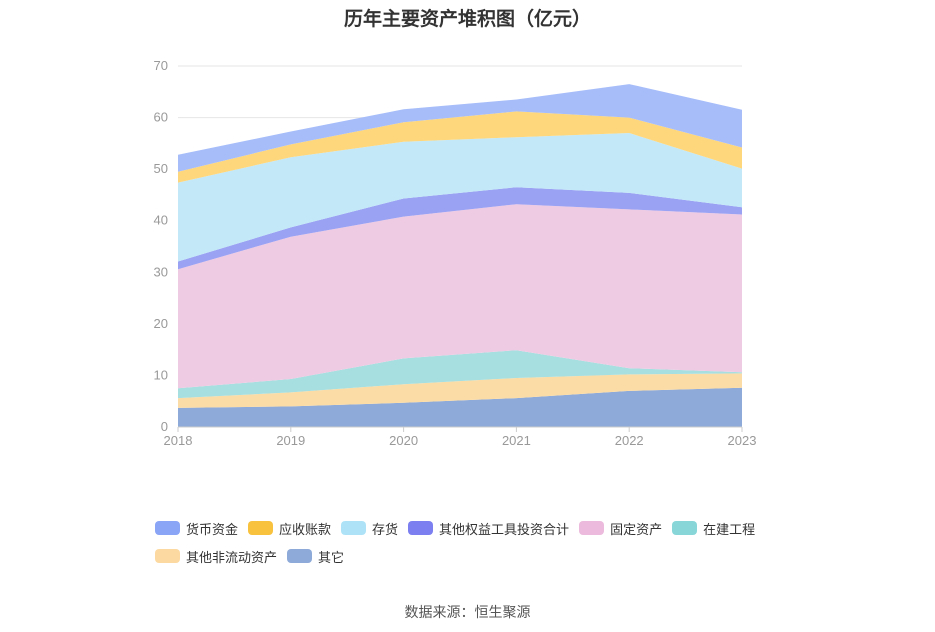 The height and width of the screenshot is (632, 935). Describe the element at coordinates (467, 19) in the screenshot. I see `chart-title: 历年主要资产堆积图（亿元）` at that location.